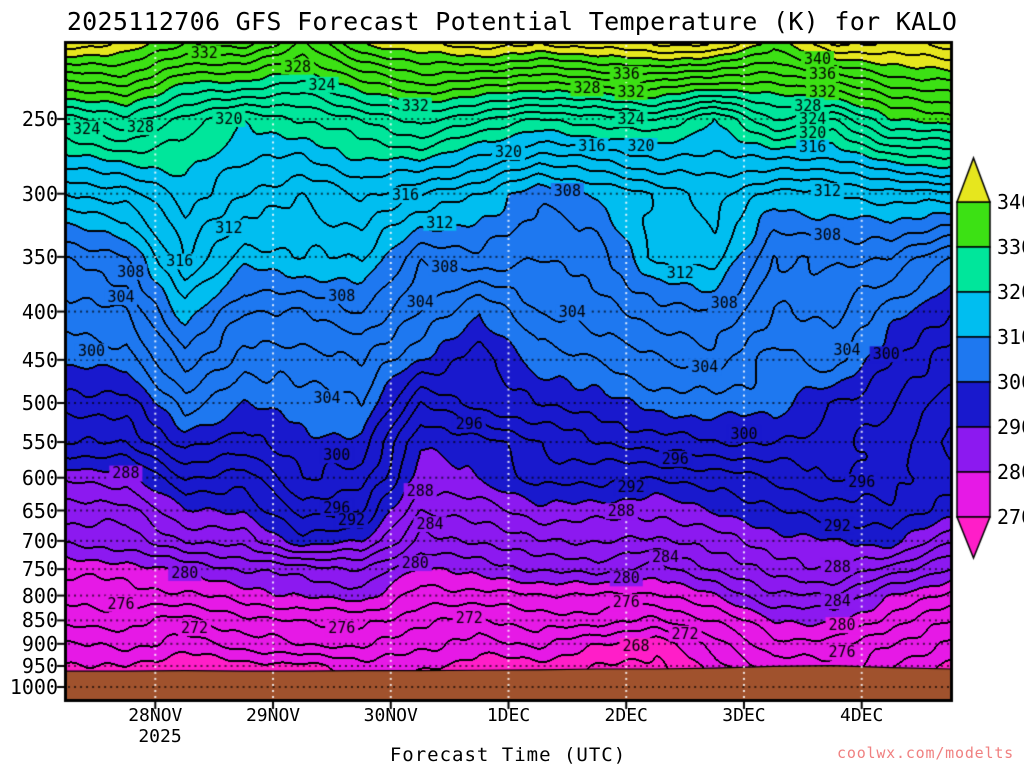  What do you see at coordinates (925, 753) in the screenshot?
I see `watermark-text: coolwx.com/modelts` at bounding box center [925, 753].